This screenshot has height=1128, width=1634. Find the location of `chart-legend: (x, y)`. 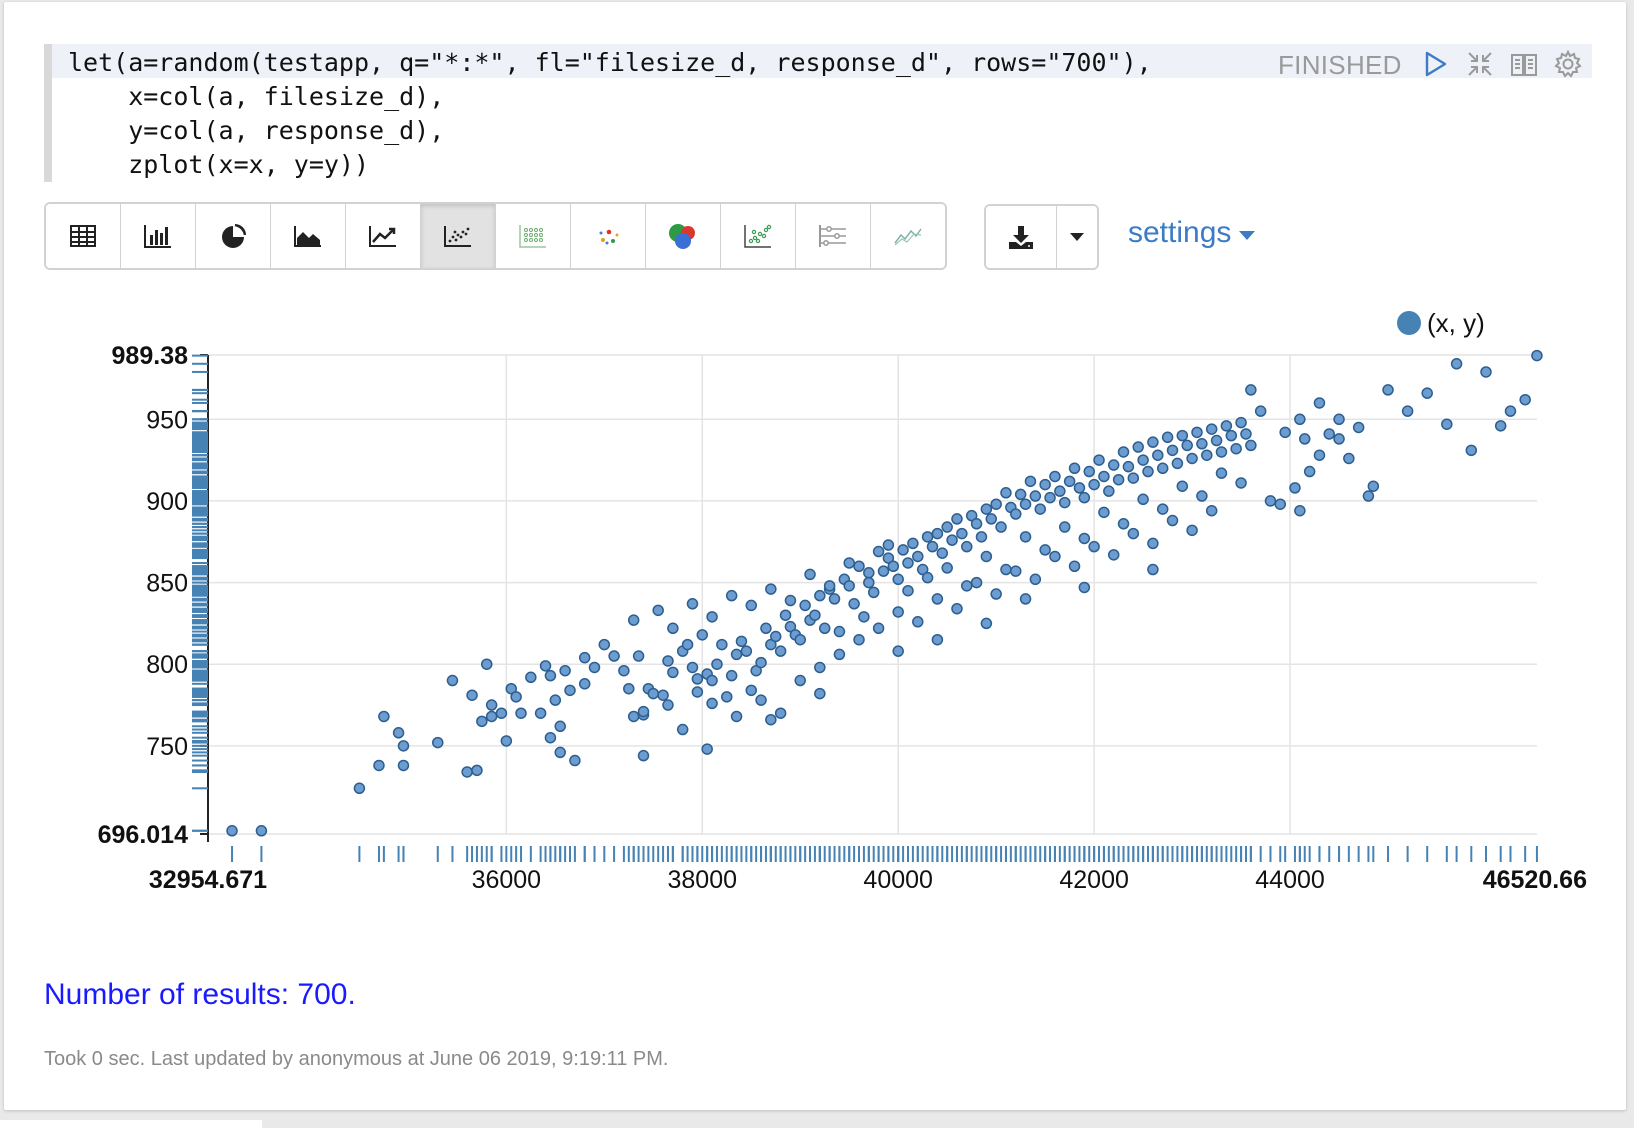

chart-legend: (x, y) is located at coordinates (1441, 323).